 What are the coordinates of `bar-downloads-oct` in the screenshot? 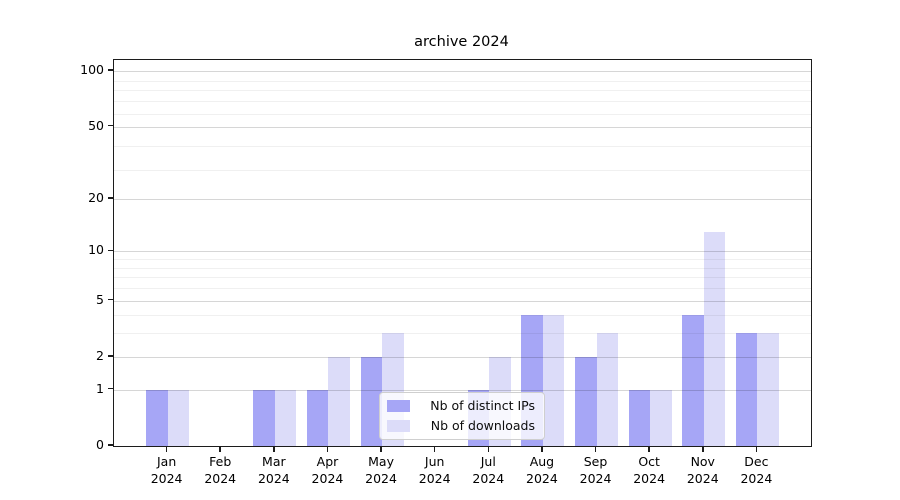 It's located at (661, 417).